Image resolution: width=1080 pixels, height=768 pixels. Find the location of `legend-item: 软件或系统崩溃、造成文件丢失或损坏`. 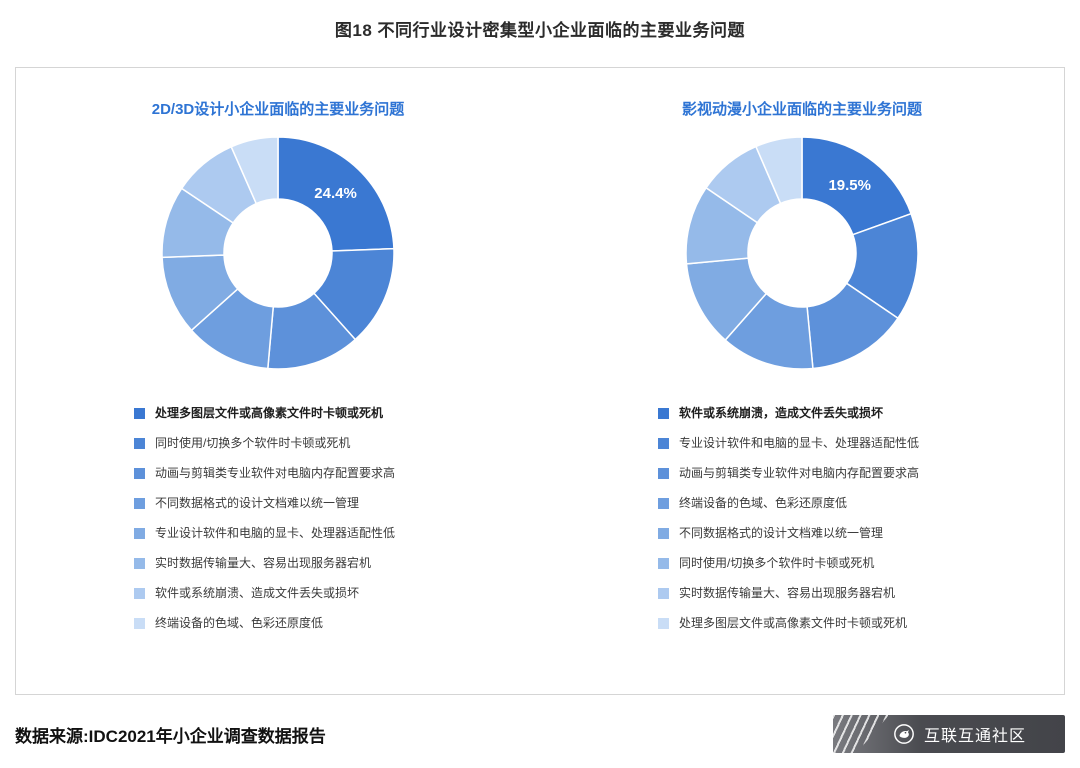

legend-item: 软件或系统崩溃、造成文件丢失或损坏 is located at coordinates (337, 593).